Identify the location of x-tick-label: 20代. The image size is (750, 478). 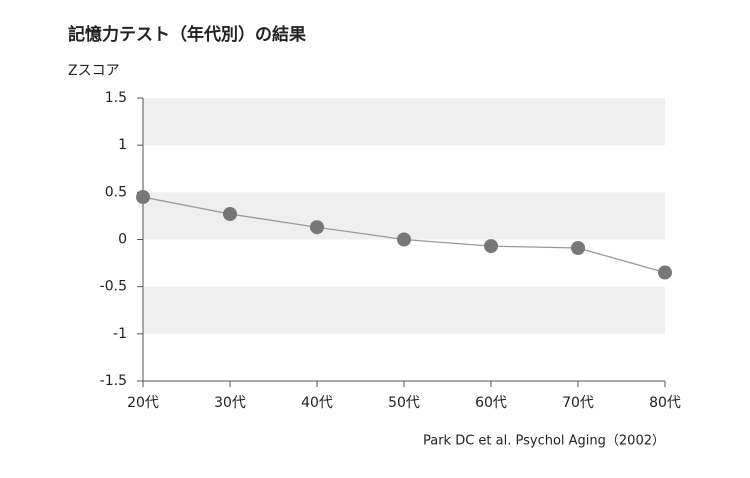
(143, 403).